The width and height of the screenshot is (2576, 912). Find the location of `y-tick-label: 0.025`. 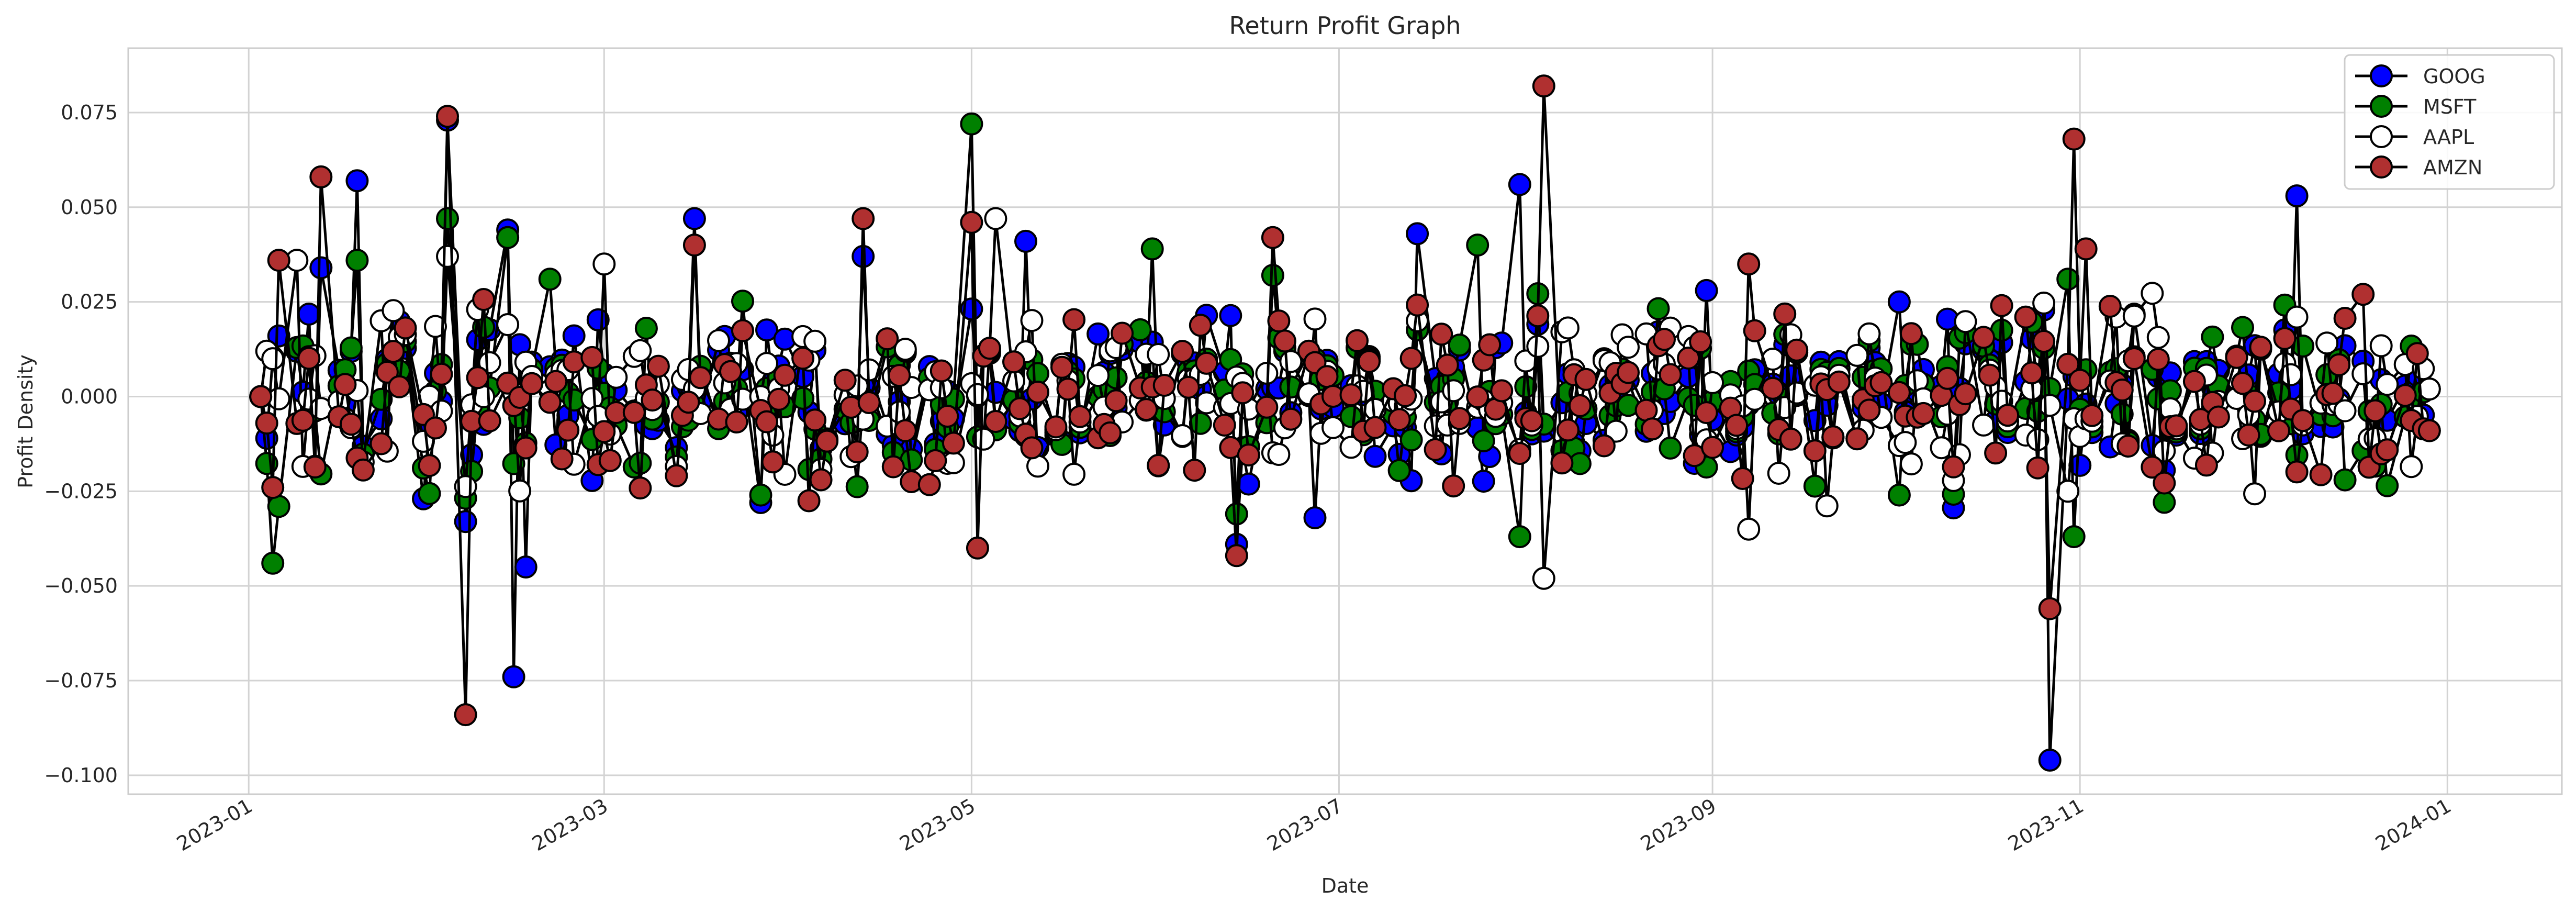

y-tick-label: 0.025 is located at coordinates (89, 303).